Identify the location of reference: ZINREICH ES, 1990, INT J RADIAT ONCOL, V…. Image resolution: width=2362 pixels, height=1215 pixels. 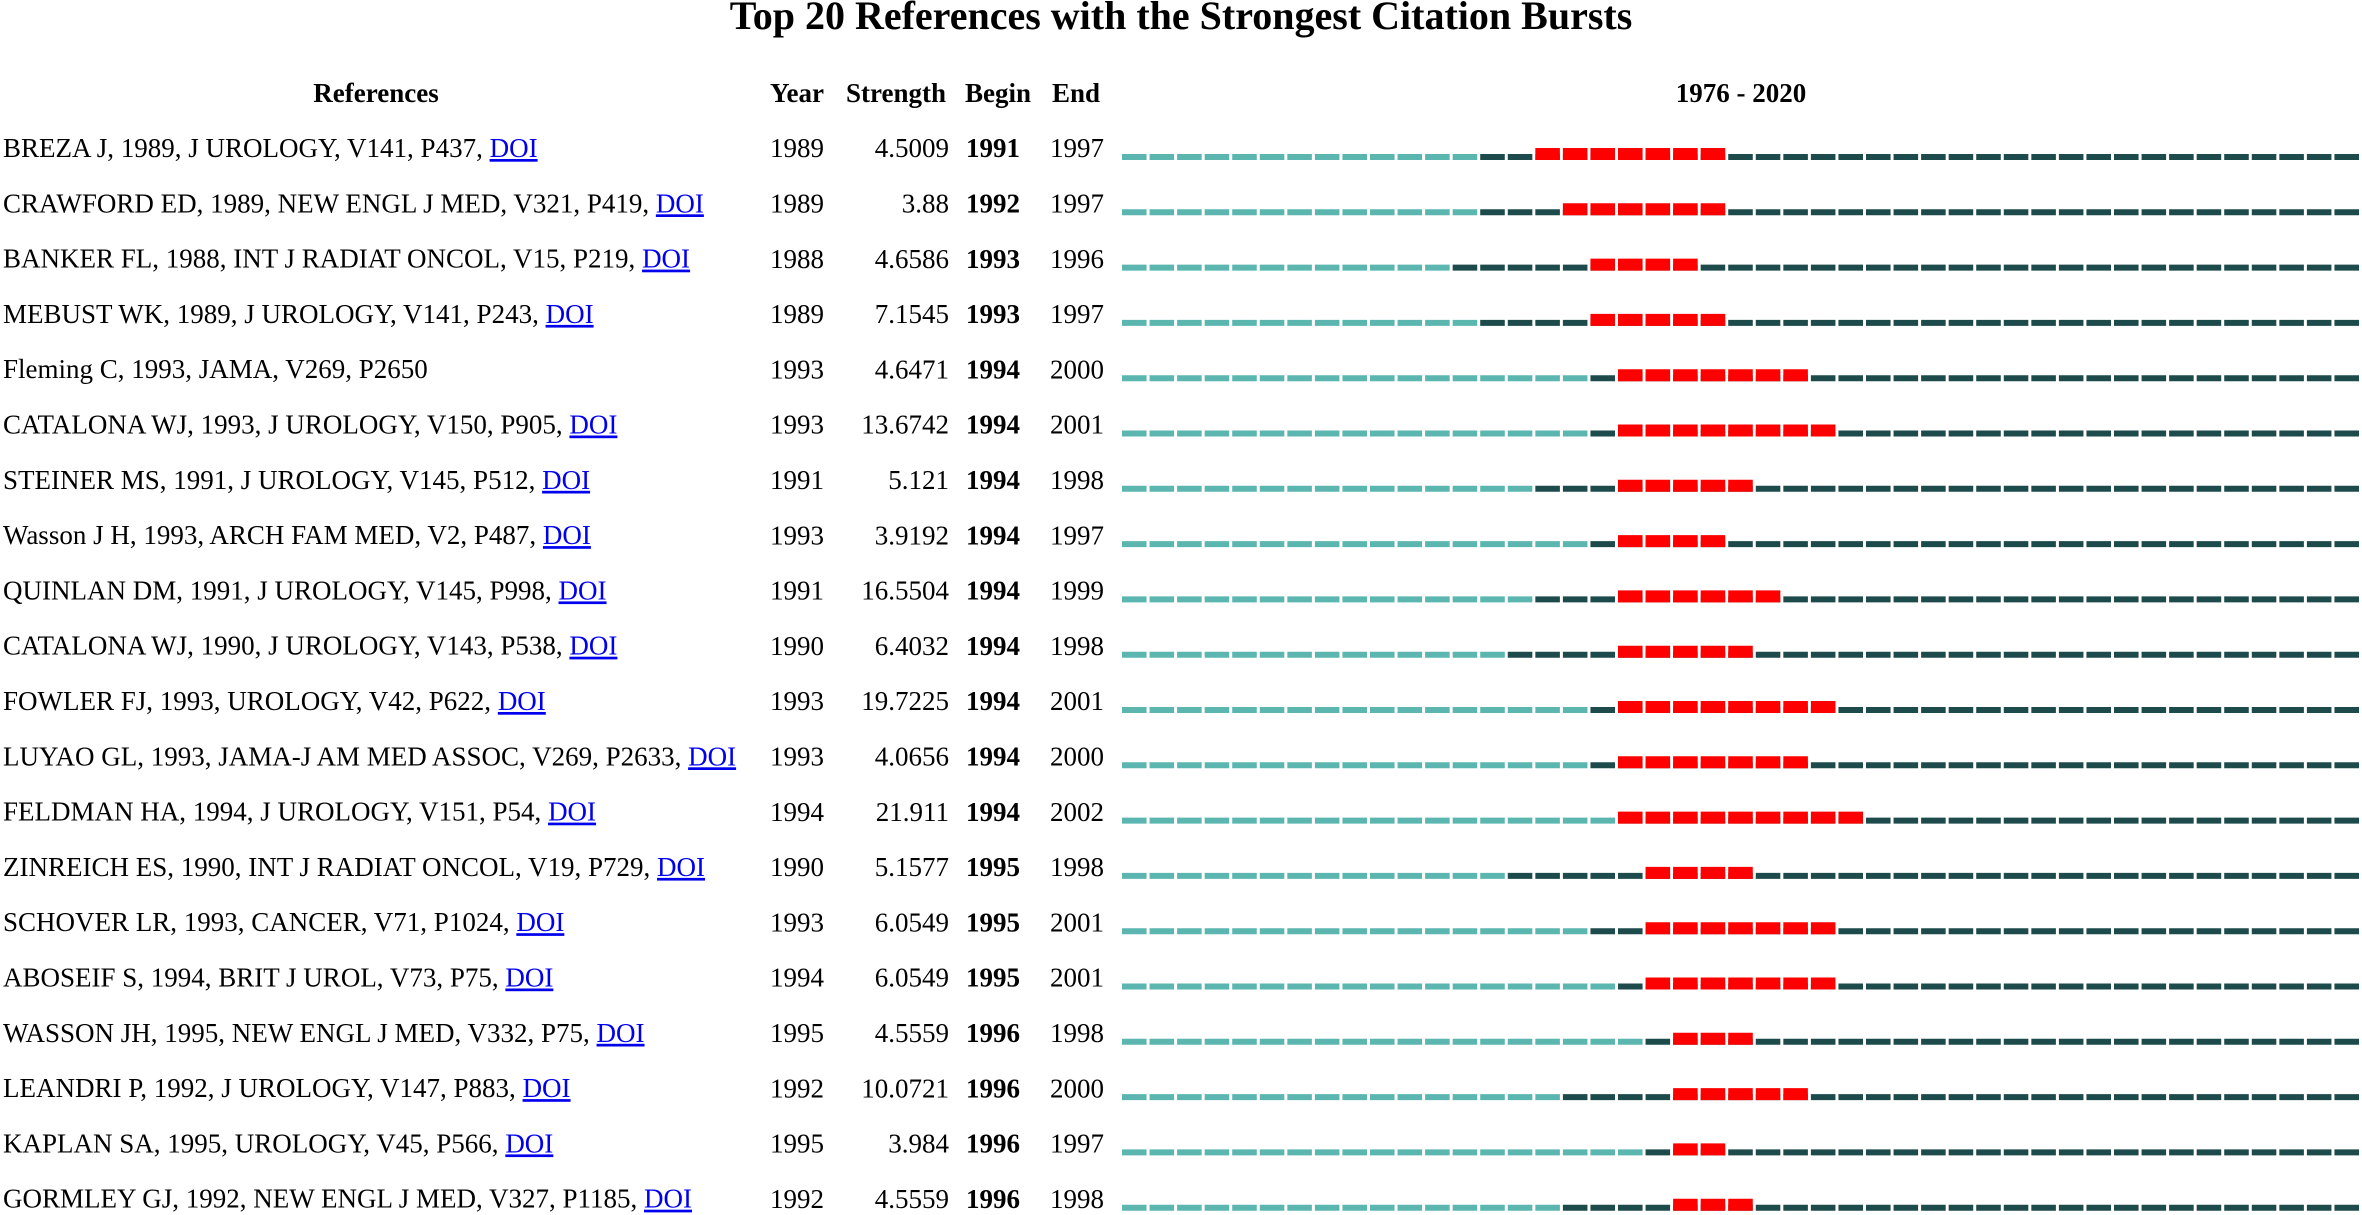
(354, 867).